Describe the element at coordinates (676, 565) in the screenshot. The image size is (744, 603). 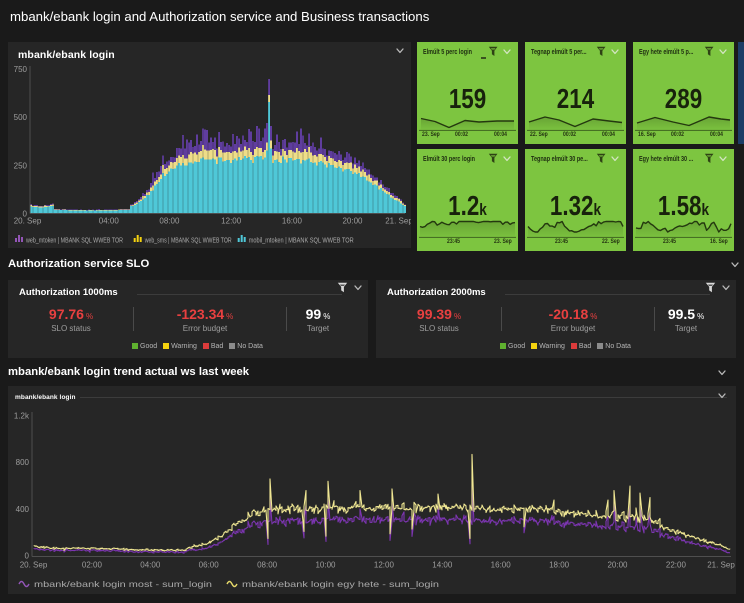
I see `svg-text: 22:00` at that location.